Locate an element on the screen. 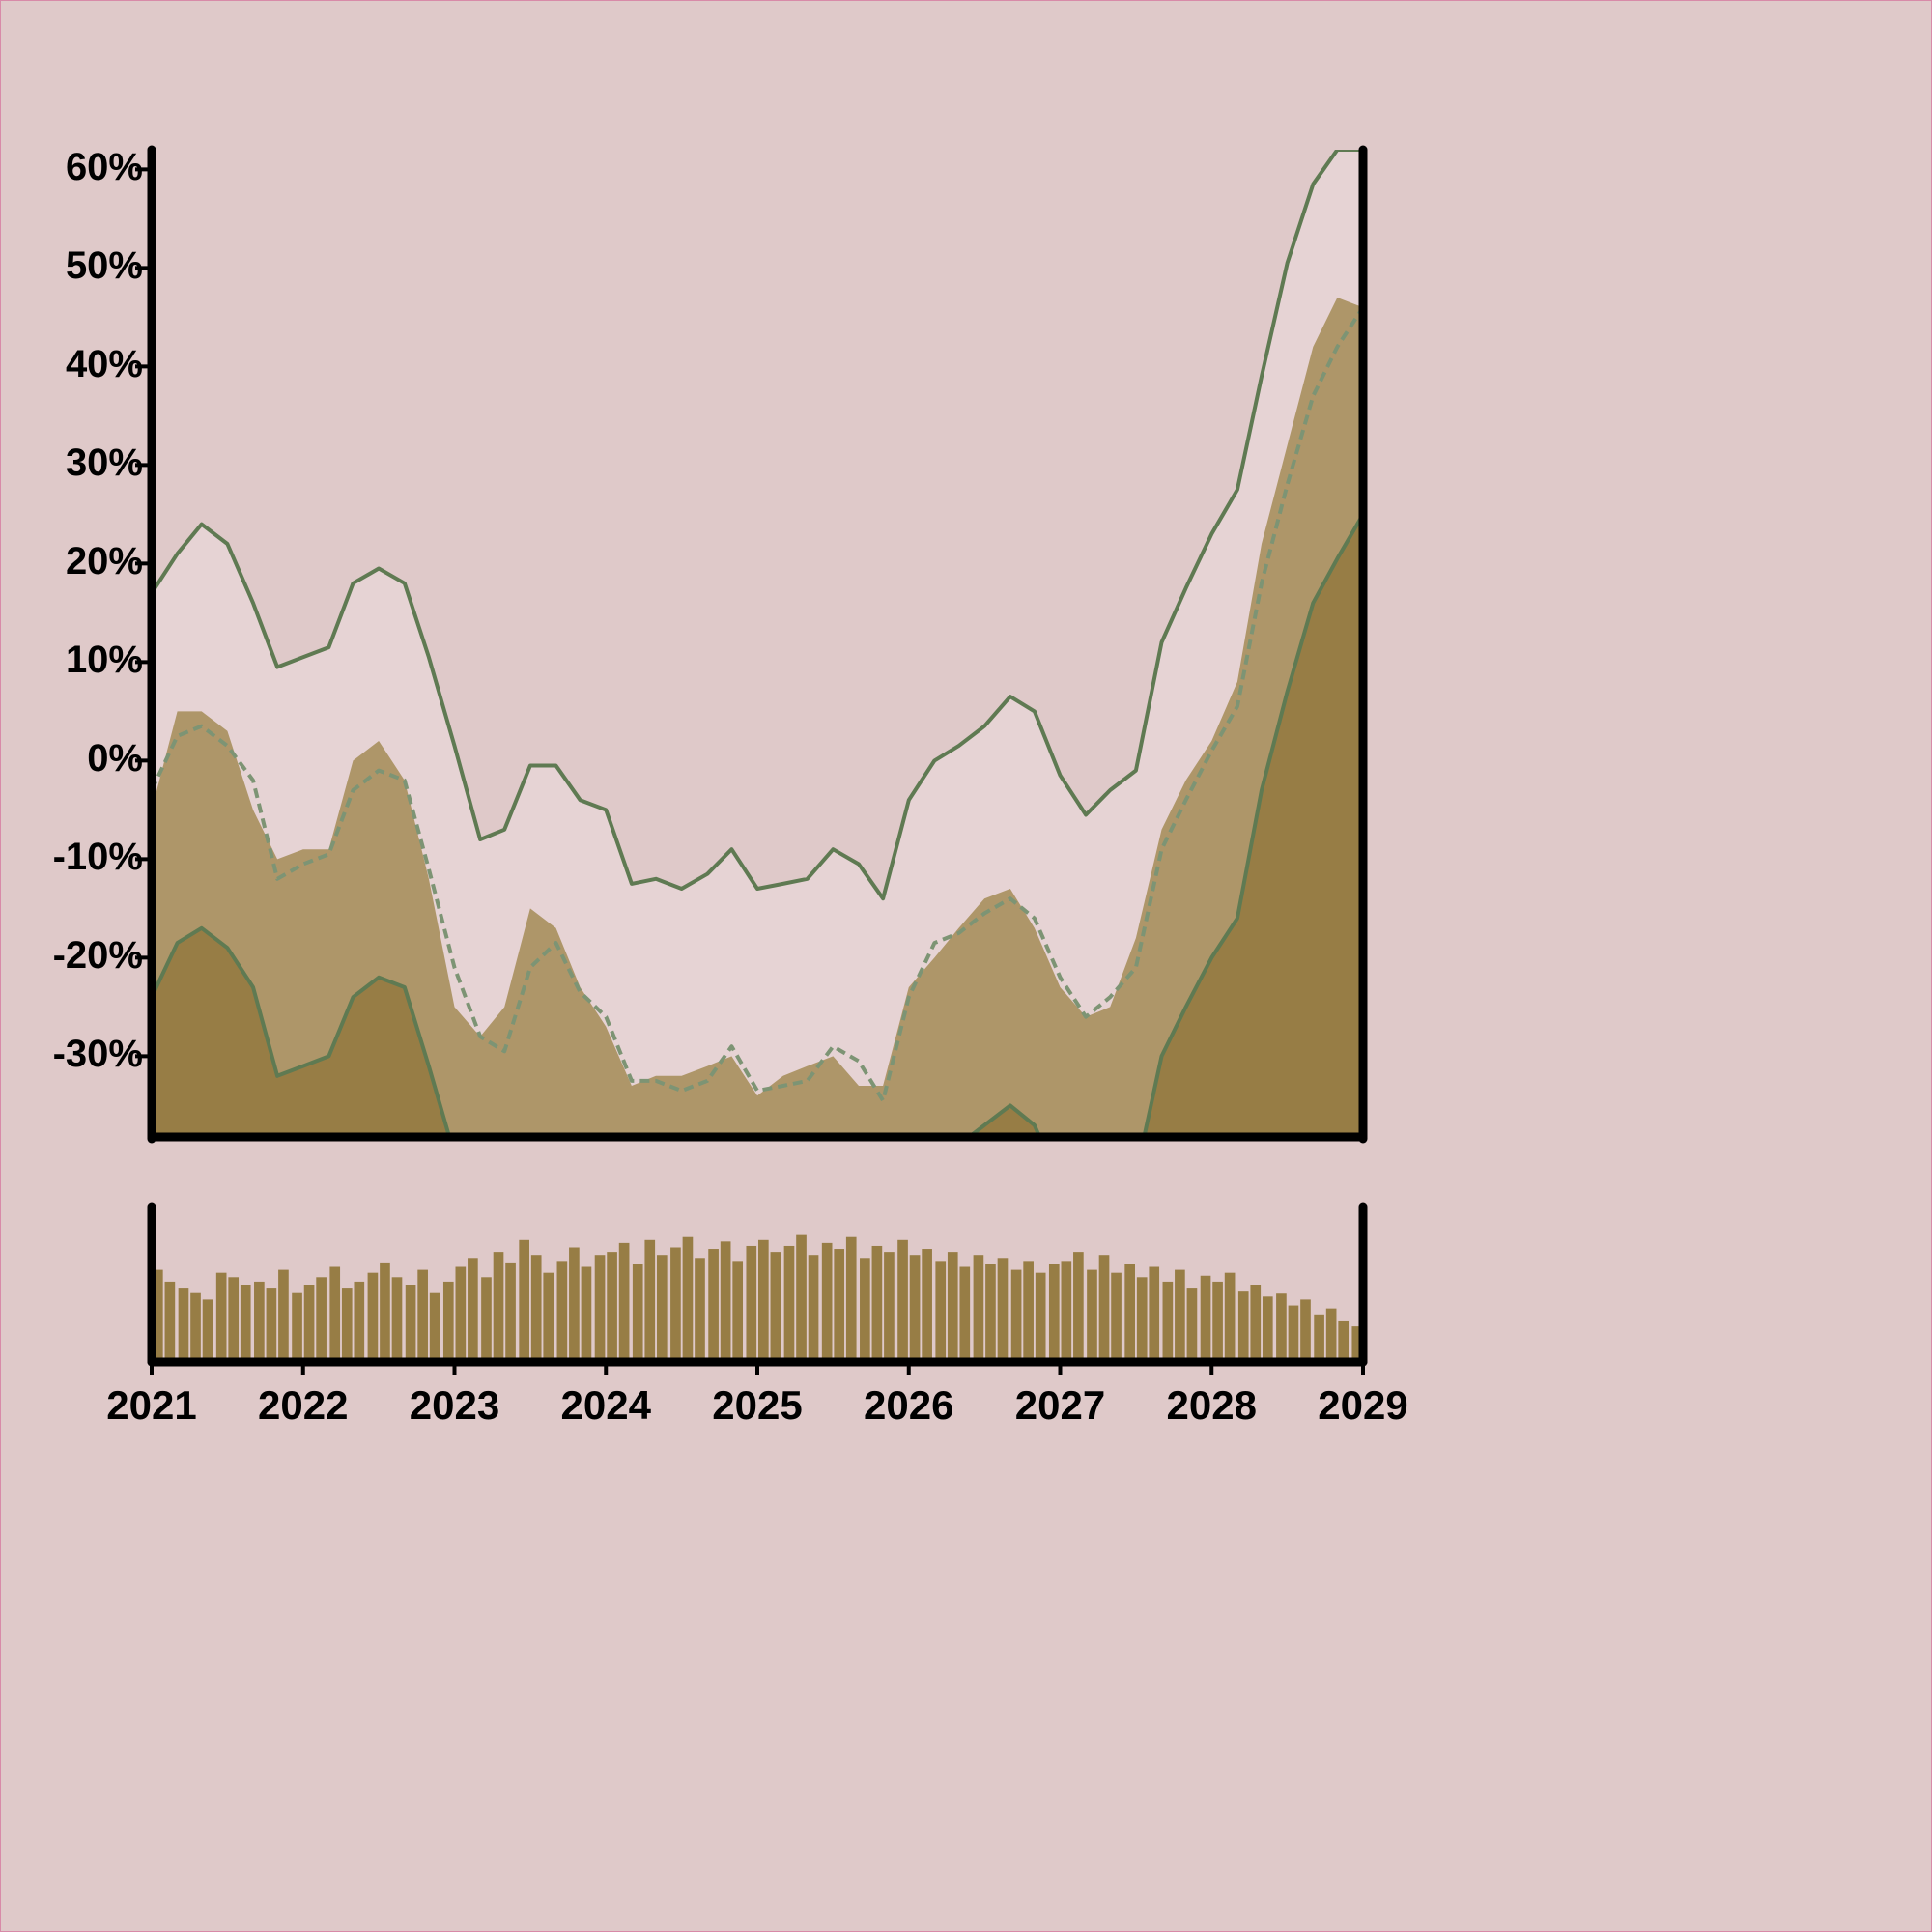  x-tick-label: 2023 is located at coordinates (454, 1405).